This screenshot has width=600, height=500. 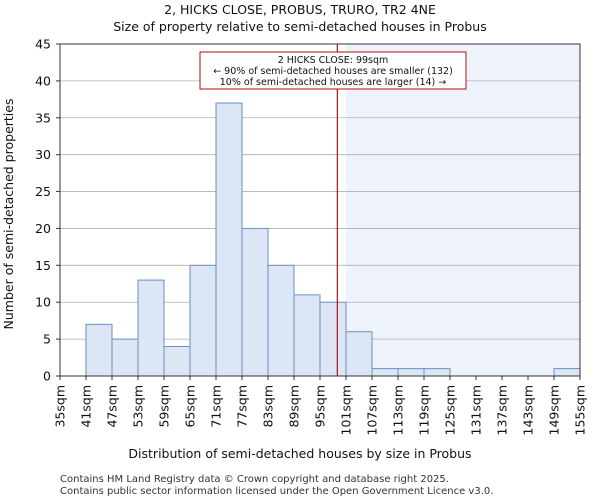 I want to click on bar-83sqm, so click(x=281, y=320).